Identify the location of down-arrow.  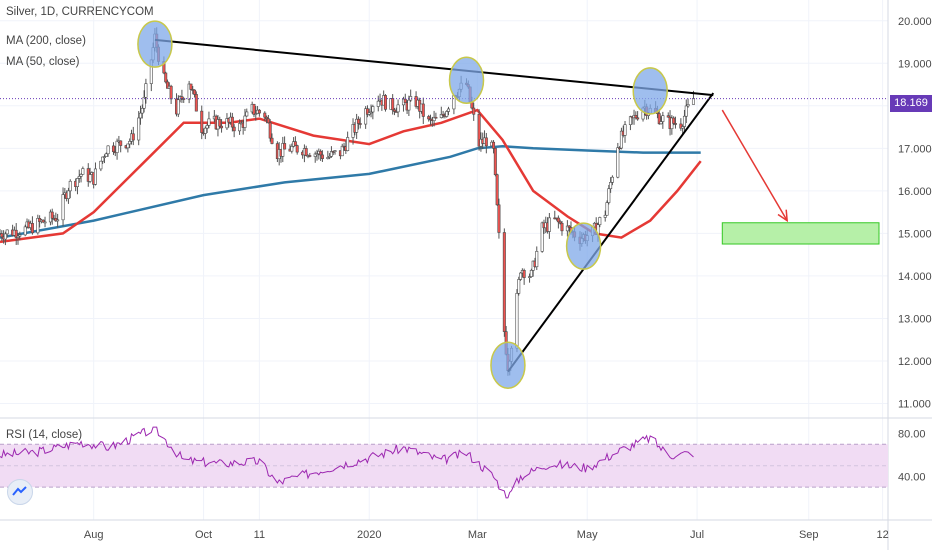
(755, 166).